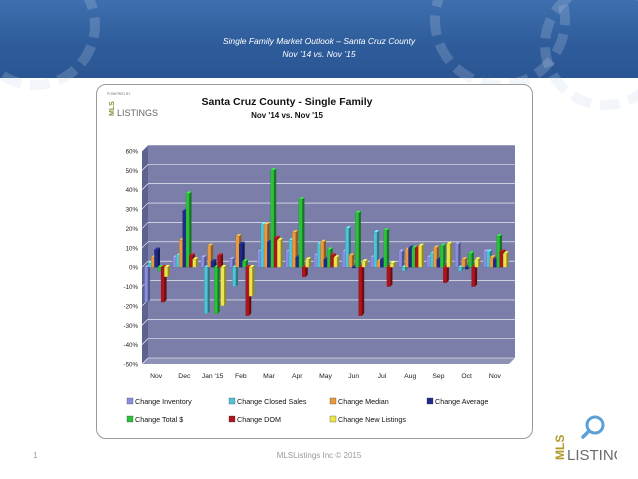  I want to click on legend-label: Change Closed Sales, so click(272, 401).